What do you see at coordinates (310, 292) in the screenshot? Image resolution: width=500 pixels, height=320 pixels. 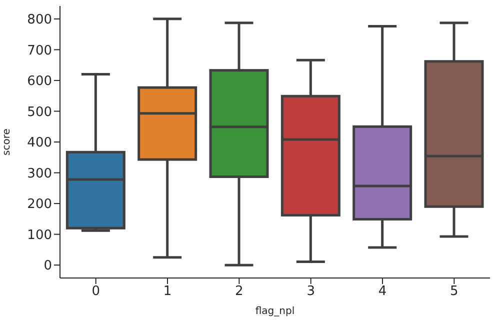 I see `x-tick-label: 3` at bounding box center [310, 292].